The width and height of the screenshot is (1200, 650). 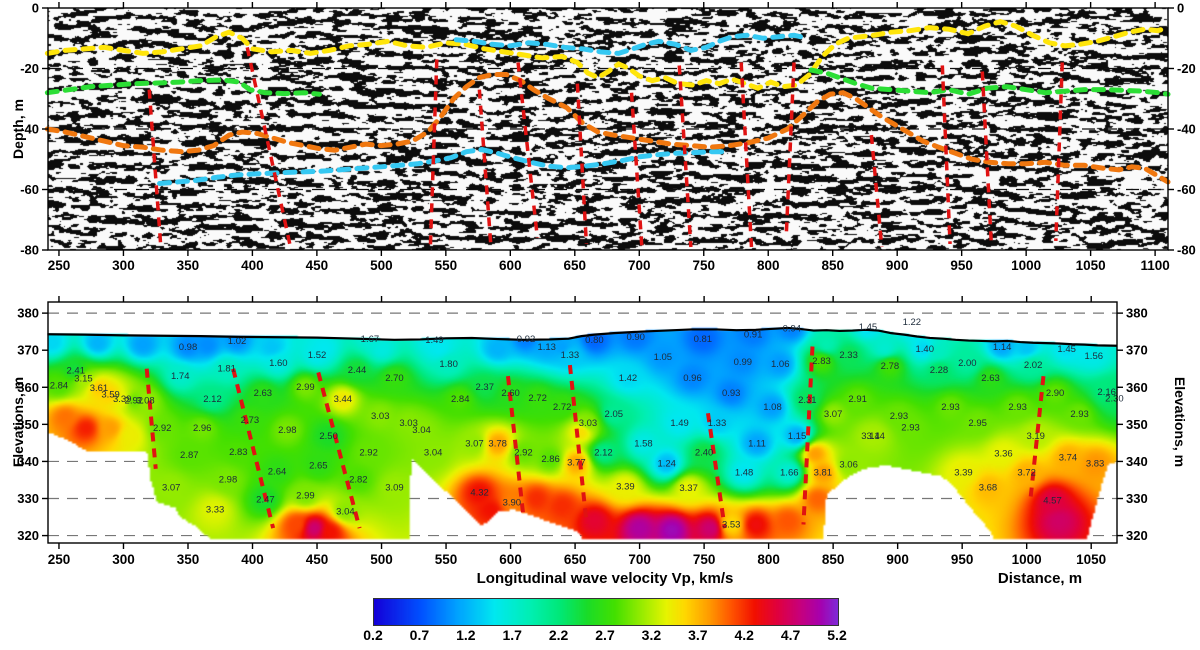 What do you see at coordinates (967, 363) in the screenshot?
I see `velocity-value-label: 2.00` at bounding box center [967, 363].